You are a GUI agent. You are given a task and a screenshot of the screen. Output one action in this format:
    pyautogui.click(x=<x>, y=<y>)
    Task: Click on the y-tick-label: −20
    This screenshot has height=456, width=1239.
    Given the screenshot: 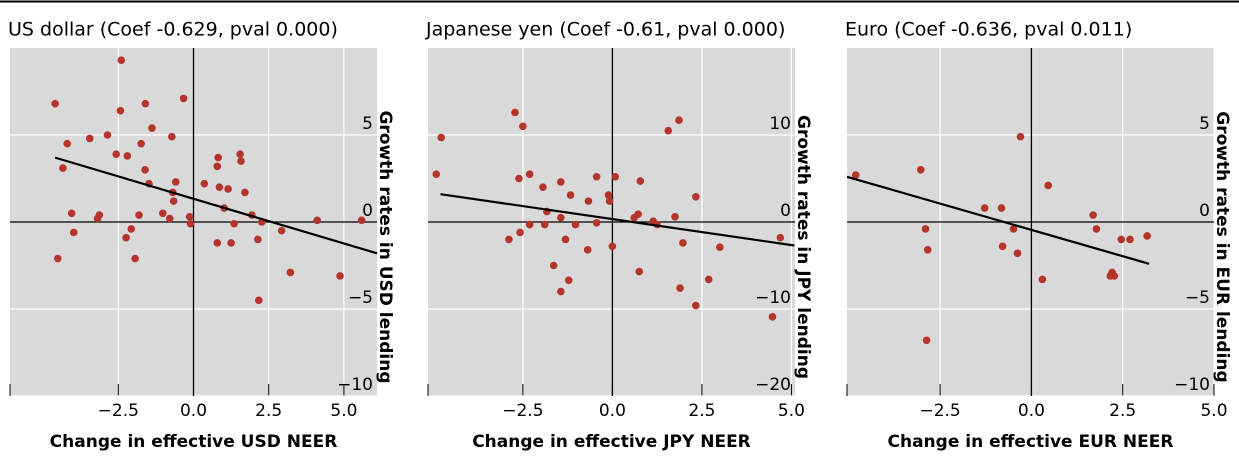 What is the action you would take?
    pyautogui.click(x=773, y=385)
    